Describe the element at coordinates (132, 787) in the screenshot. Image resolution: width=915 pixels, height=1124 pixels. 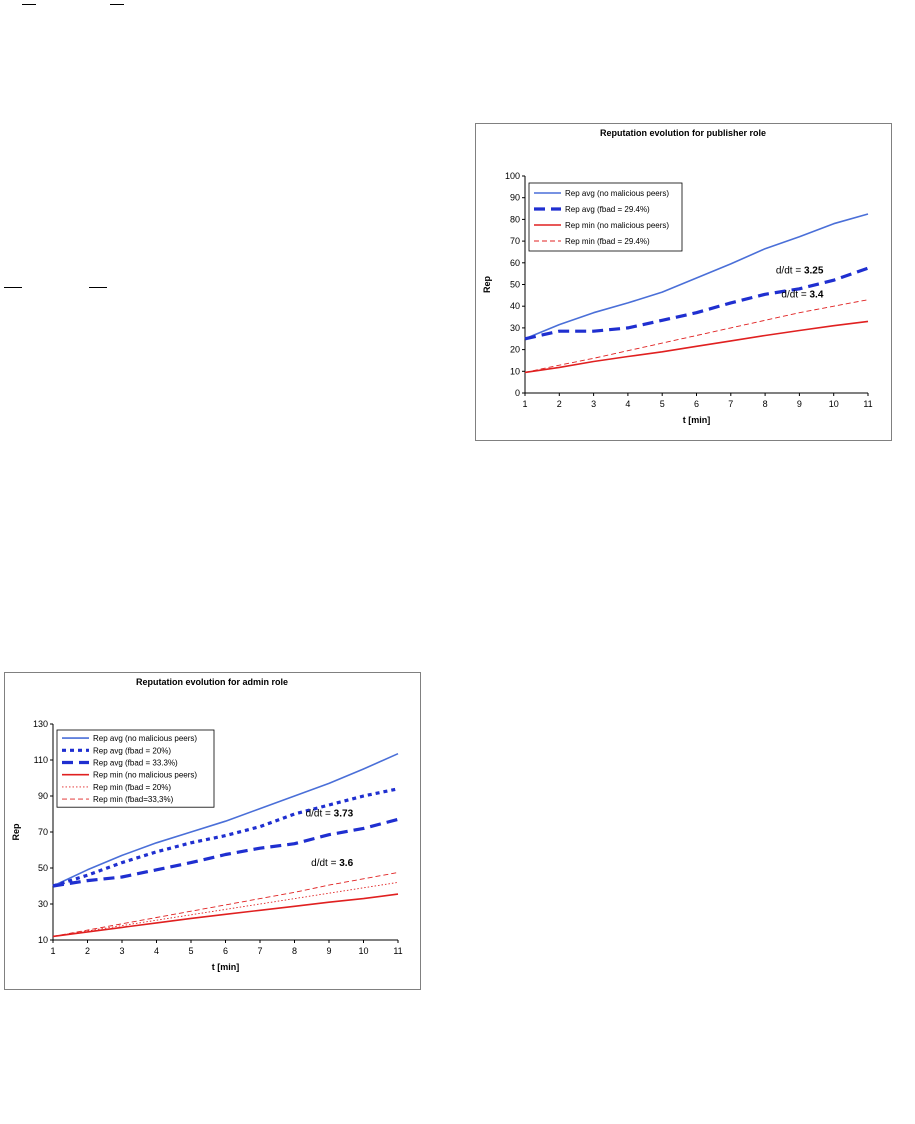
I see `legend-label: Rep min (fbad = 20%)` at that location.